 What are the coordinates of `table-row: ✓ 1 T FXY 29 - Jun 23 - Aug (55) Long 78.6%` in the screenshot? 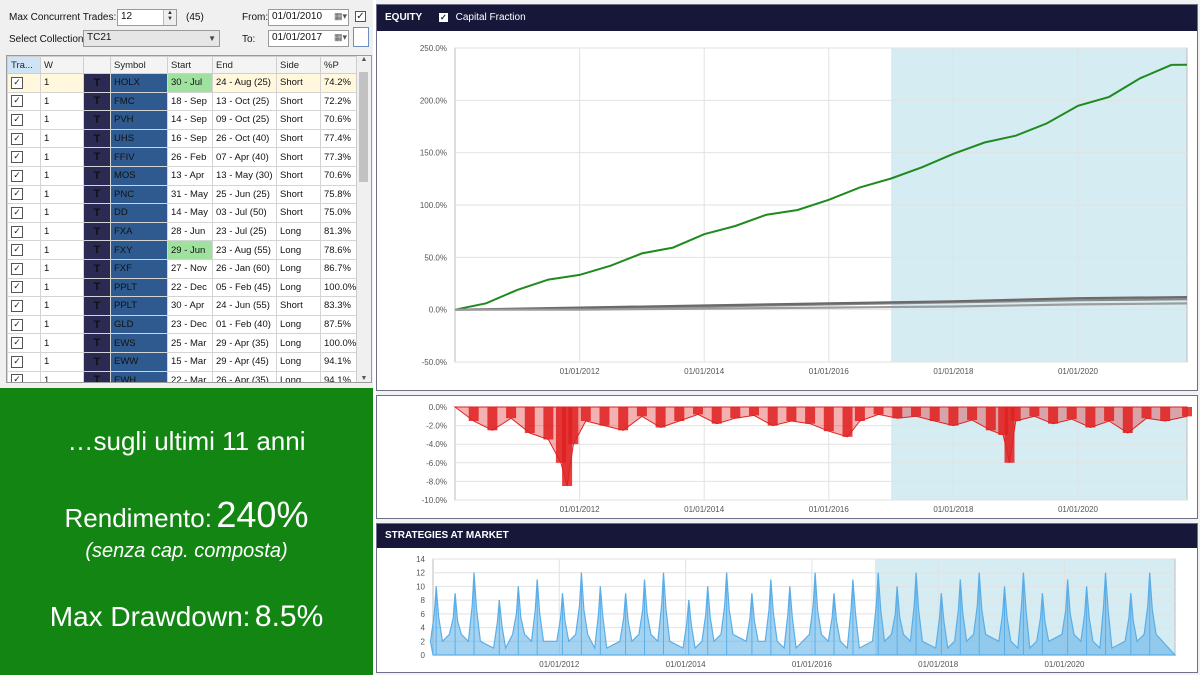 It's located at (185, 250).